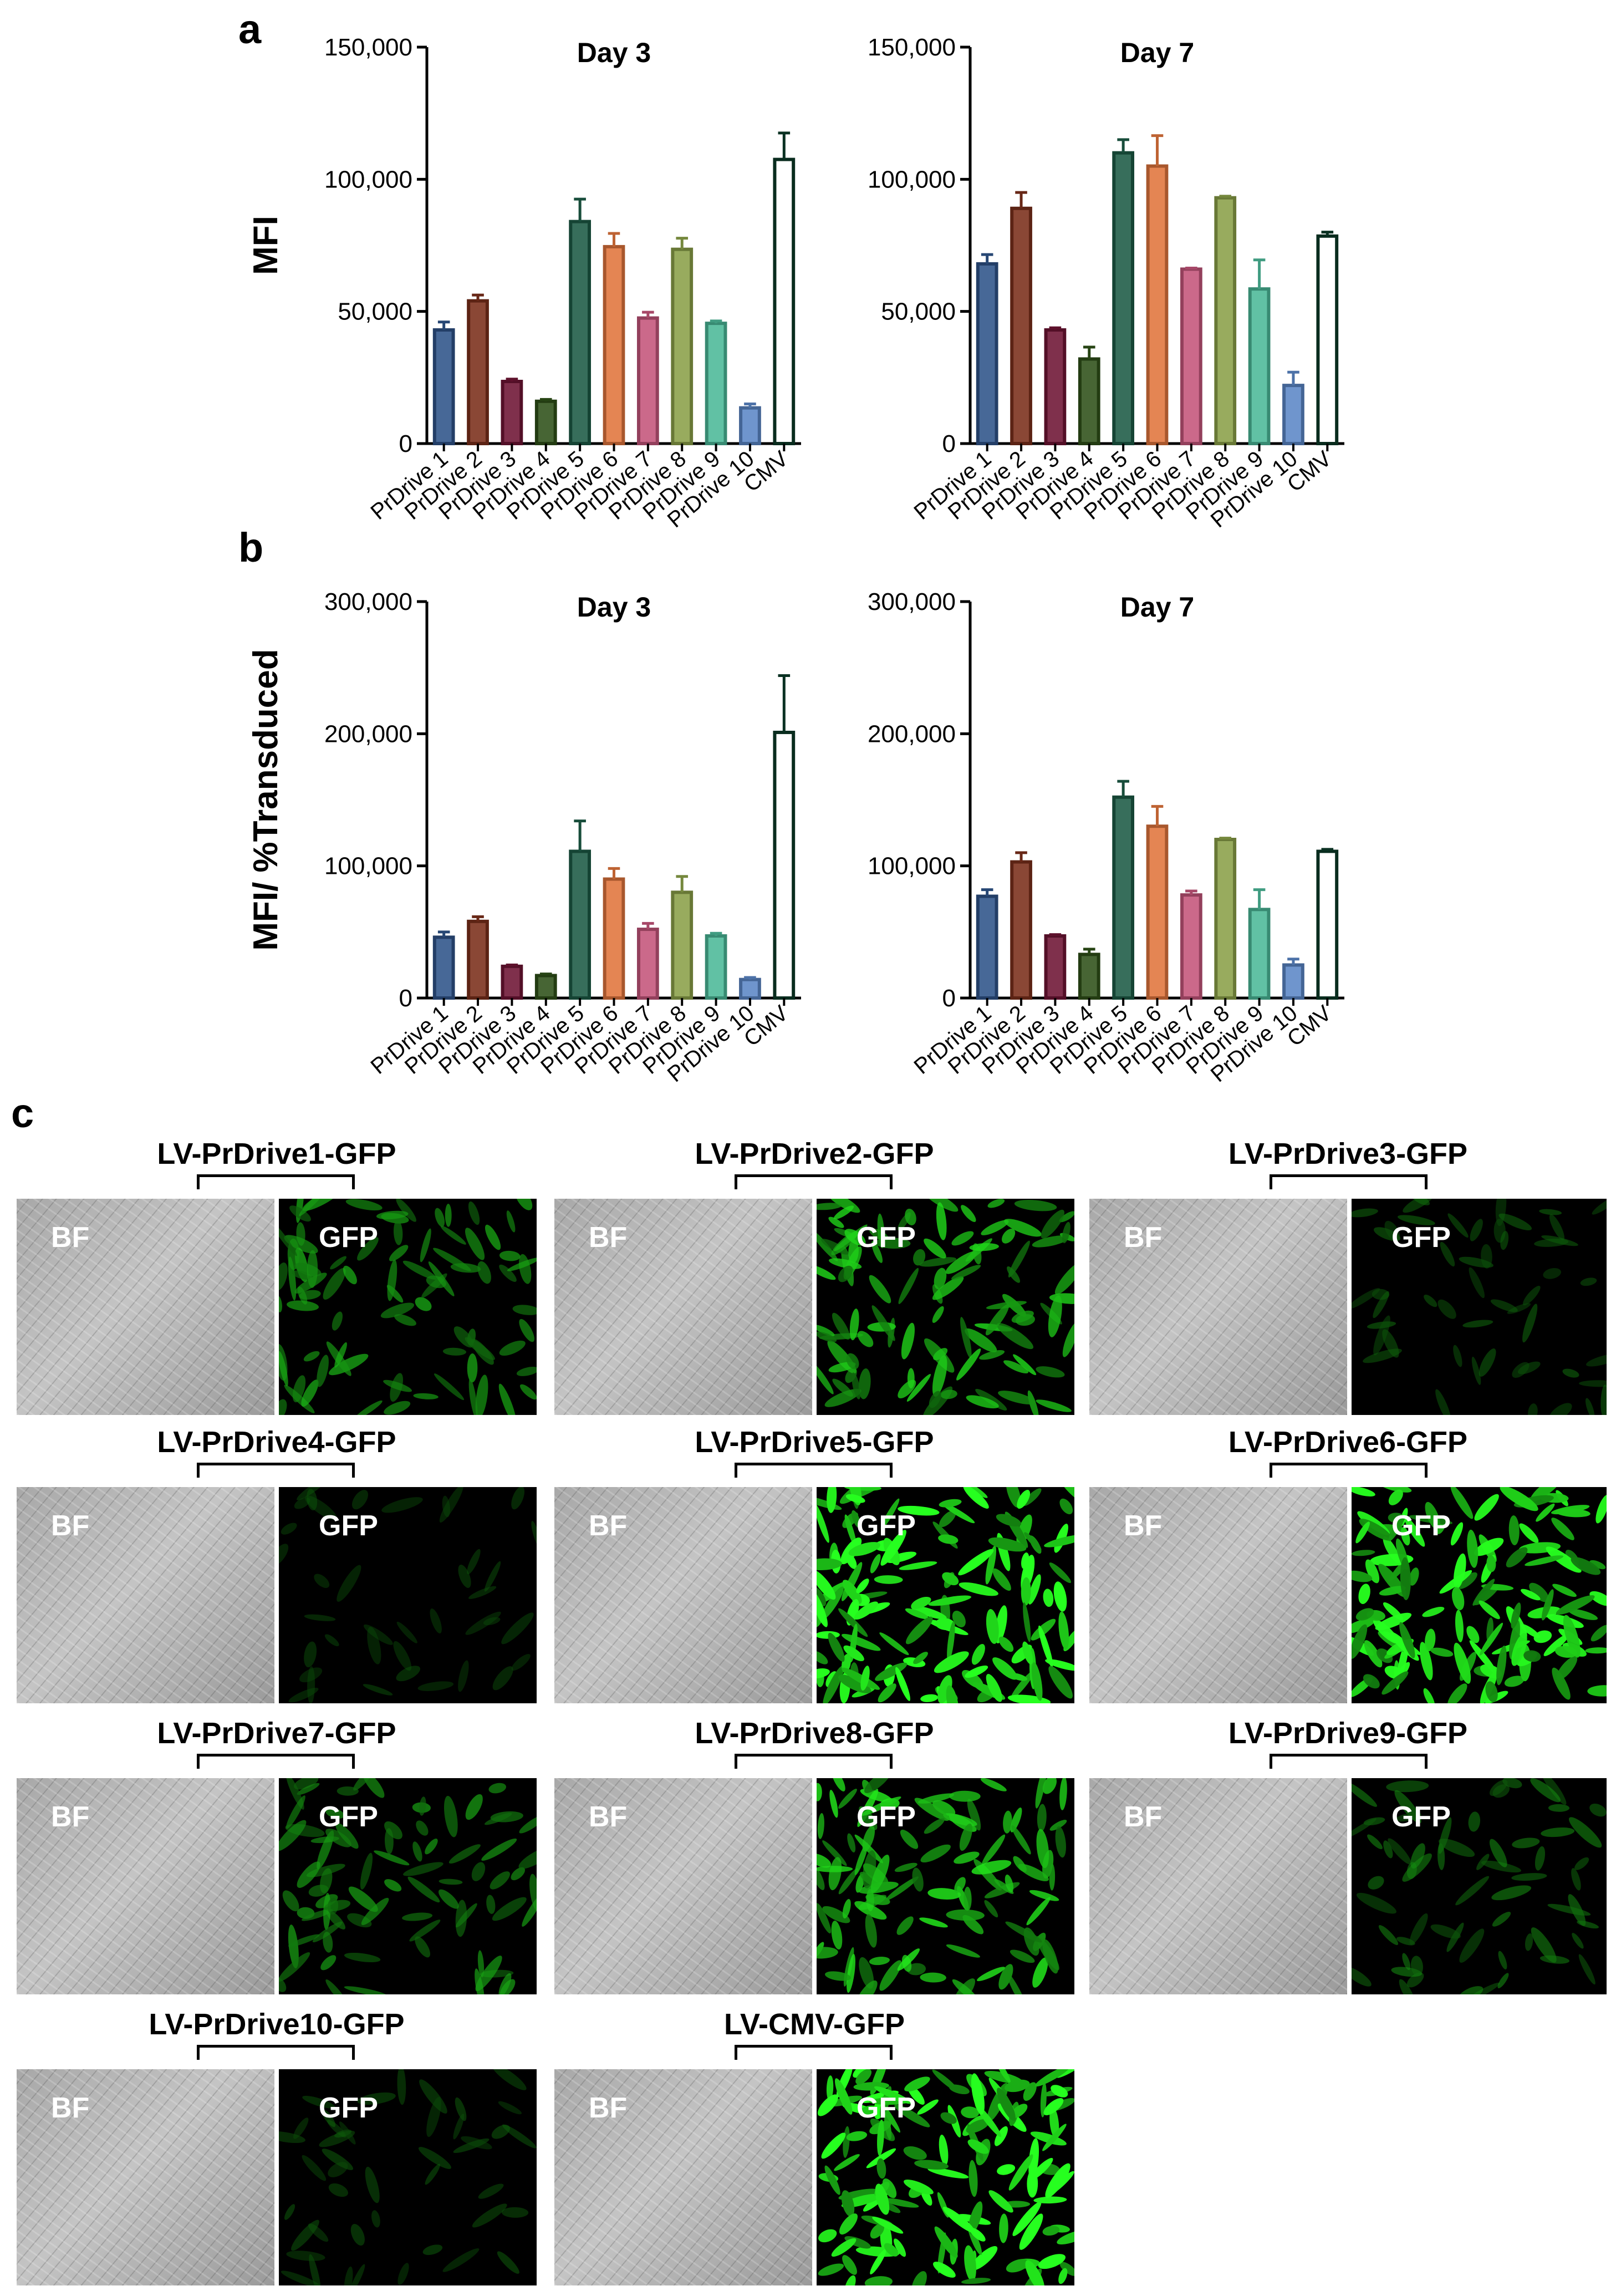  What do you see at coordinates (250, 29) in the screenshot?
I see `panel-letter-a: a` at bounding box center [250, 29].